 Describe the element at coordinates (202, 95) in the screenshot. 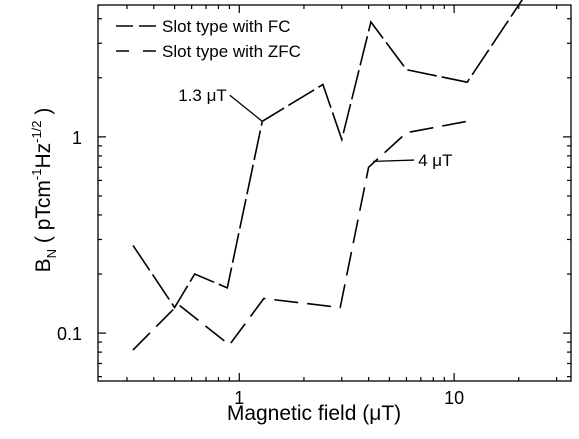

I see `annotation-label-1: 1.3 μT` at that location.